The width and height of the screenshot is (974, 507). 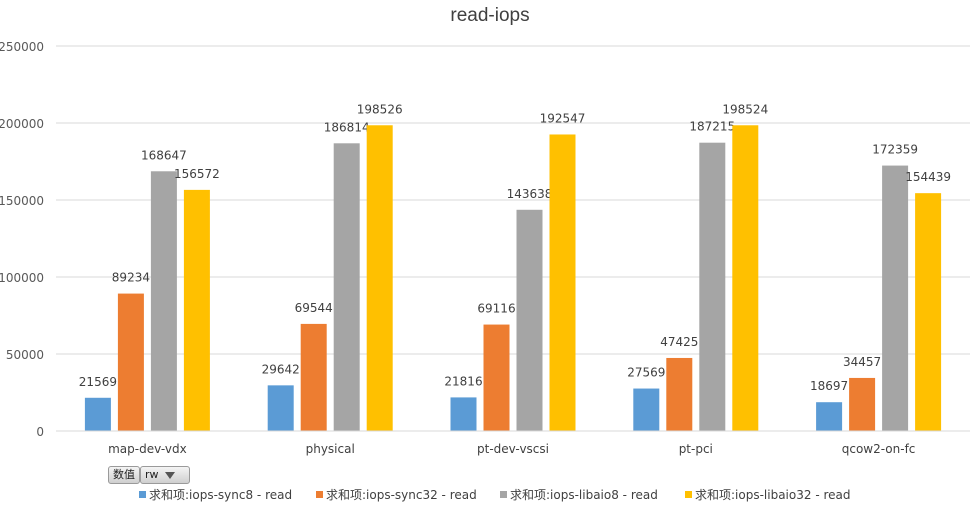 What do you see at coordinates (22, 47) in the screenshot?
I see `y-tick-label: 250000` at bounding box center [22, 47].